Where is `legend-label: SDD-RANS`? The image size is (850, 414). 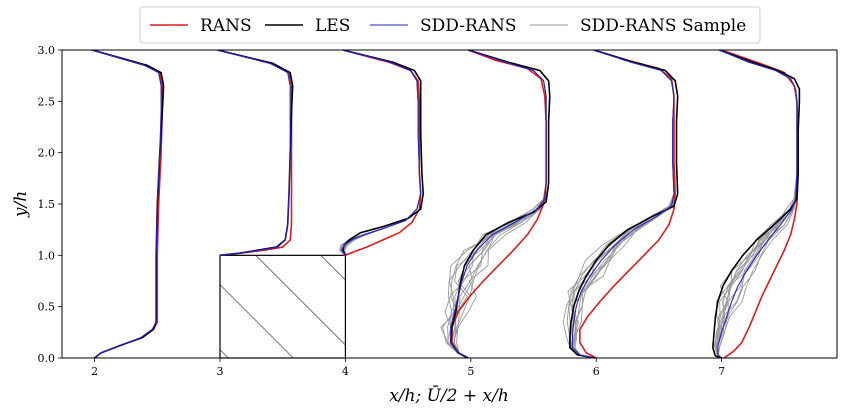
legend-label: SDD-RANS is located at coordinates (468, 26).